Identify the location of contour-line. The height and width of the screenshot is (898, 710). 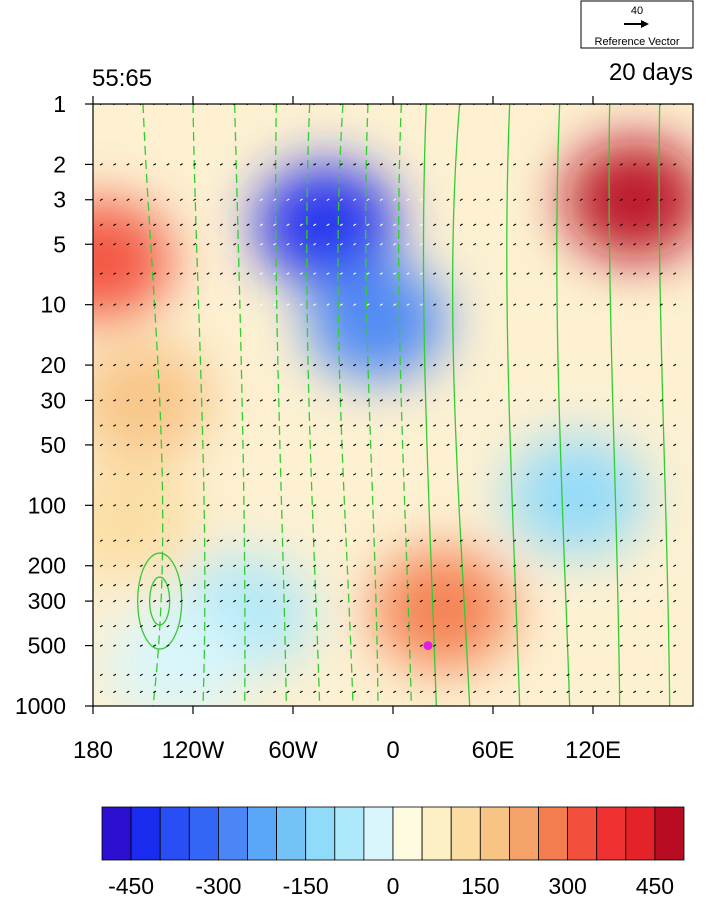
(461, 405).